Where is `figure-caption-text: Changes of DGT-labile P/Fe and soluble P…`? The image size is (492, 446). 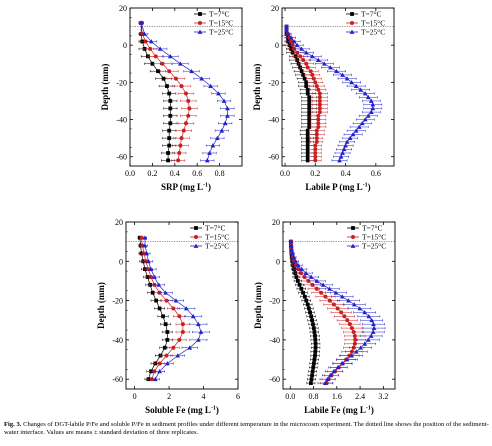
figure-caption-text: Changes of DGT-labile P/Fe and soluble P… is located at coordinates (246, 428).